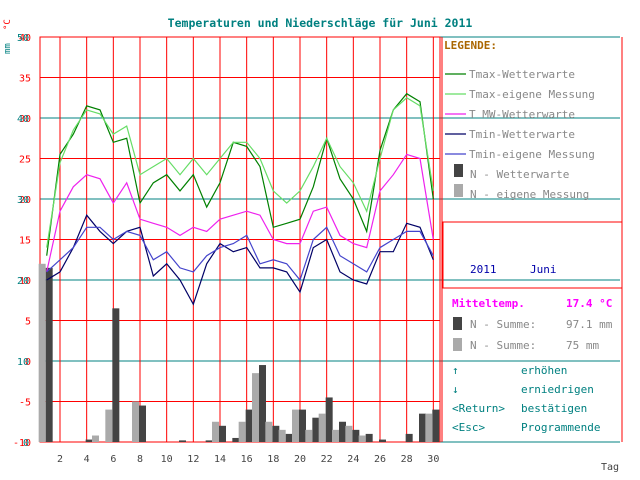  Describe the element at coordinates (532, 255) in the screenshot. I see `period-box` at that location.